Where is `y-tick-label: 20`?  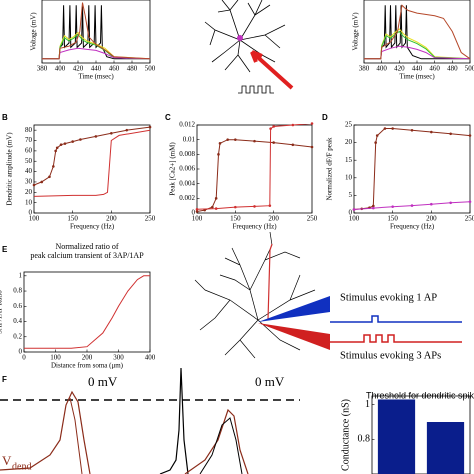
y-tick-label: 20 is located at coordinates (29, 192).